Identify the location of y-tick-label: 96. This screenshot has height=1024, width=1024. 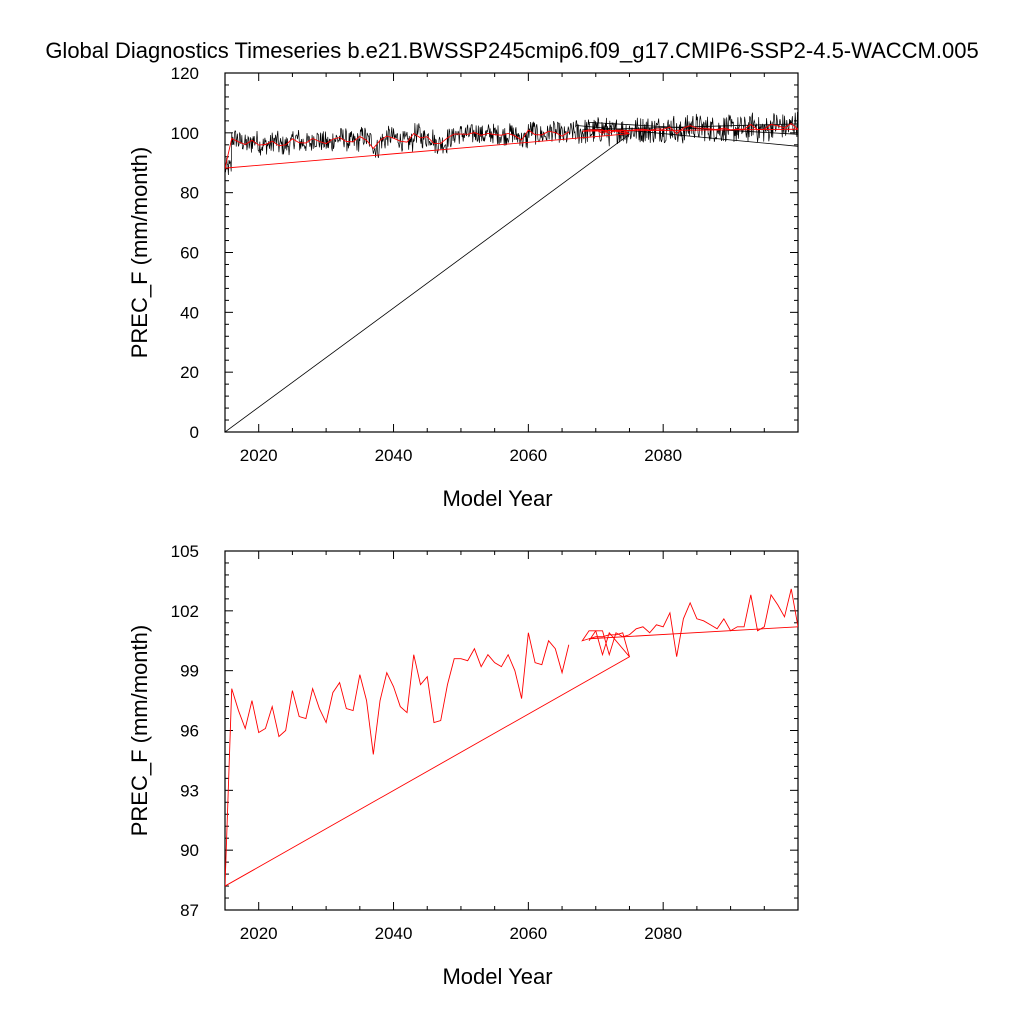
(189, 731).